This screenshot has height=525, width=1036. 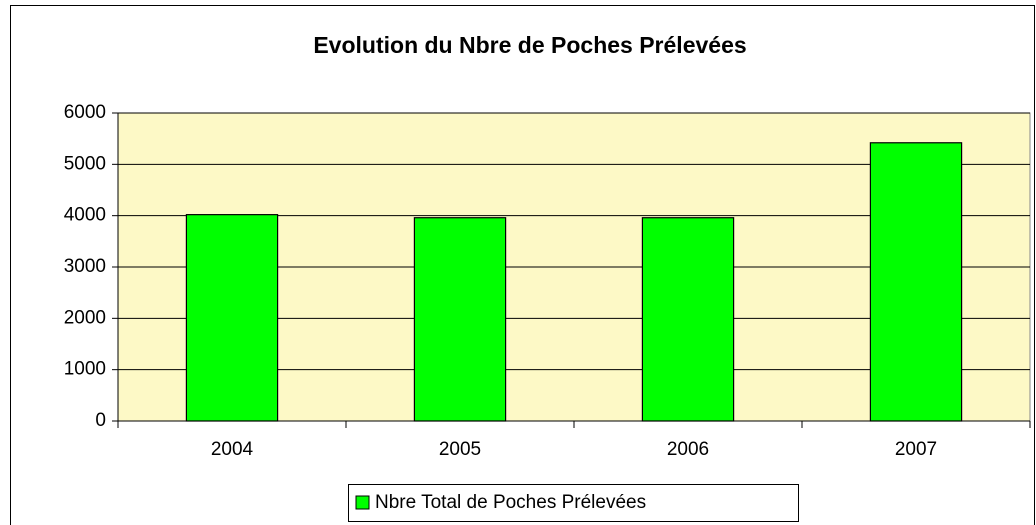 What do you see at coordinates (85, 163) in the screenshot?
I see `y-tick-label: 5000` at bounding box center [85, 163].